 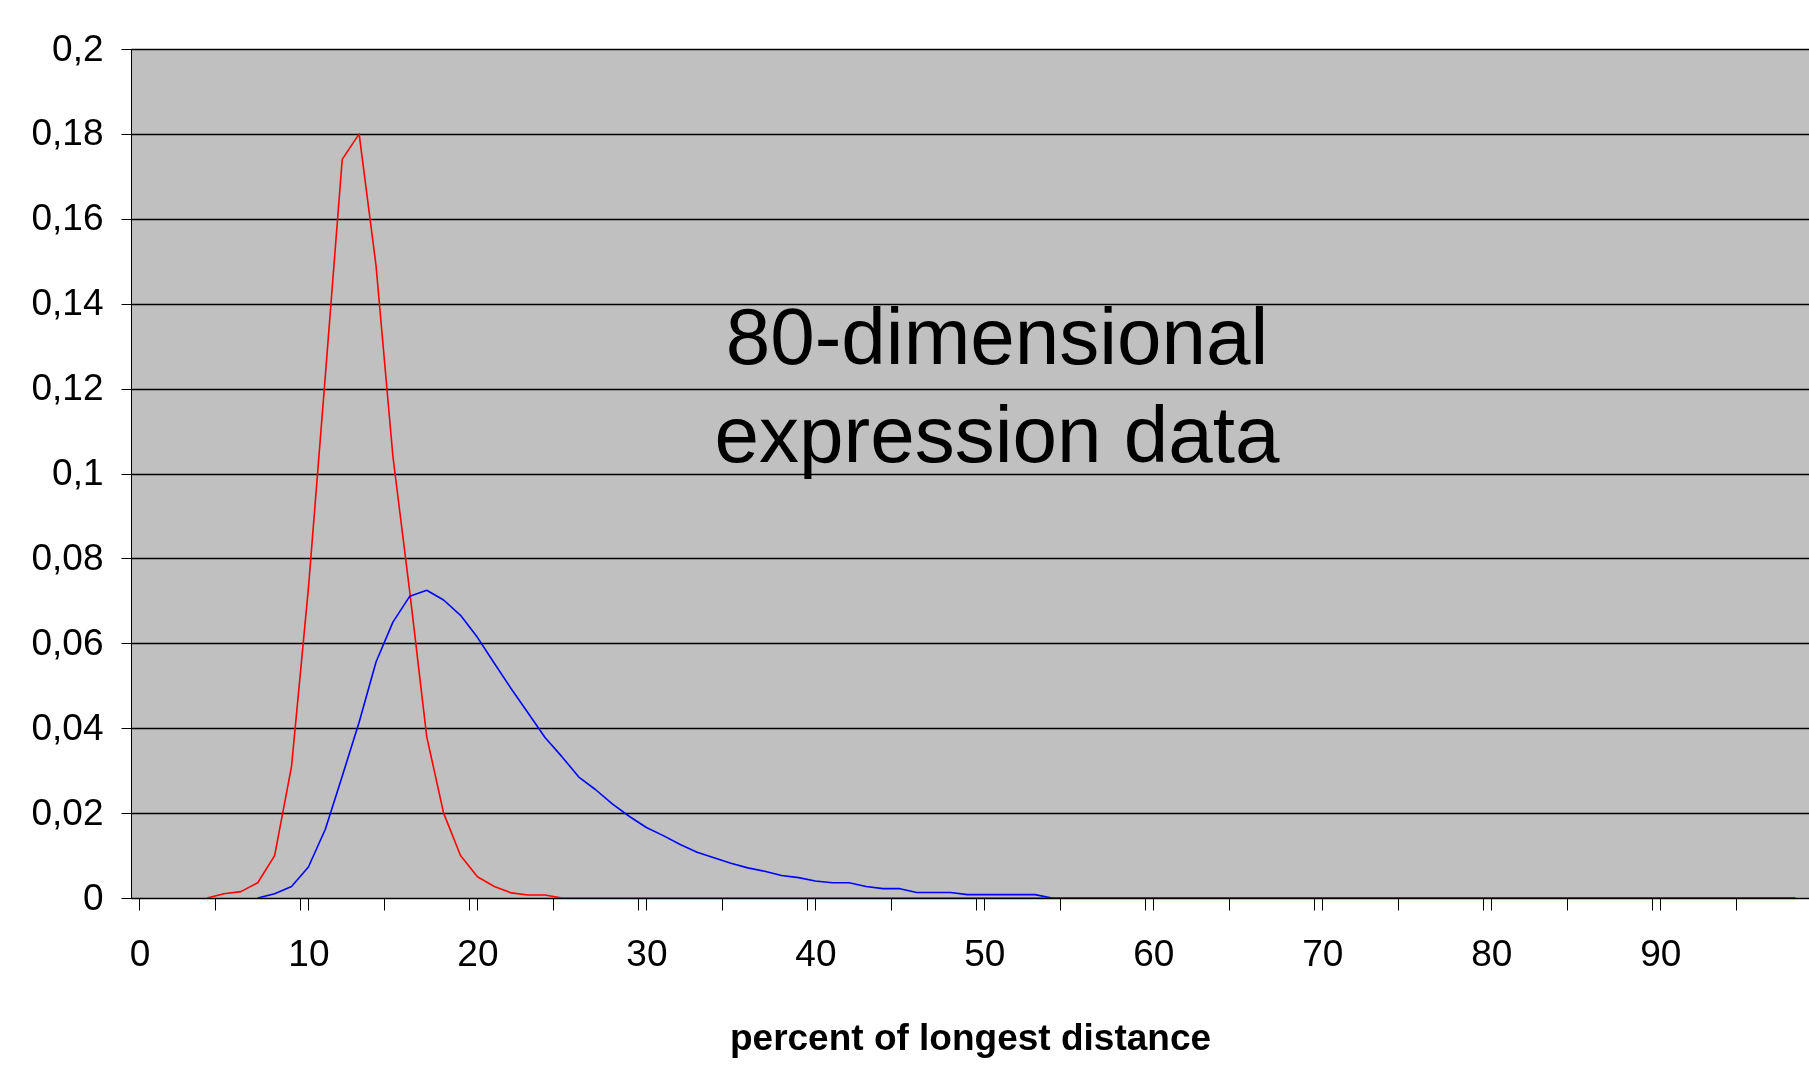 What do you see at coordinates (1323, 953) in the screenshot?
I see `x-tick-label: 70` at bounding box center [1323, 953].